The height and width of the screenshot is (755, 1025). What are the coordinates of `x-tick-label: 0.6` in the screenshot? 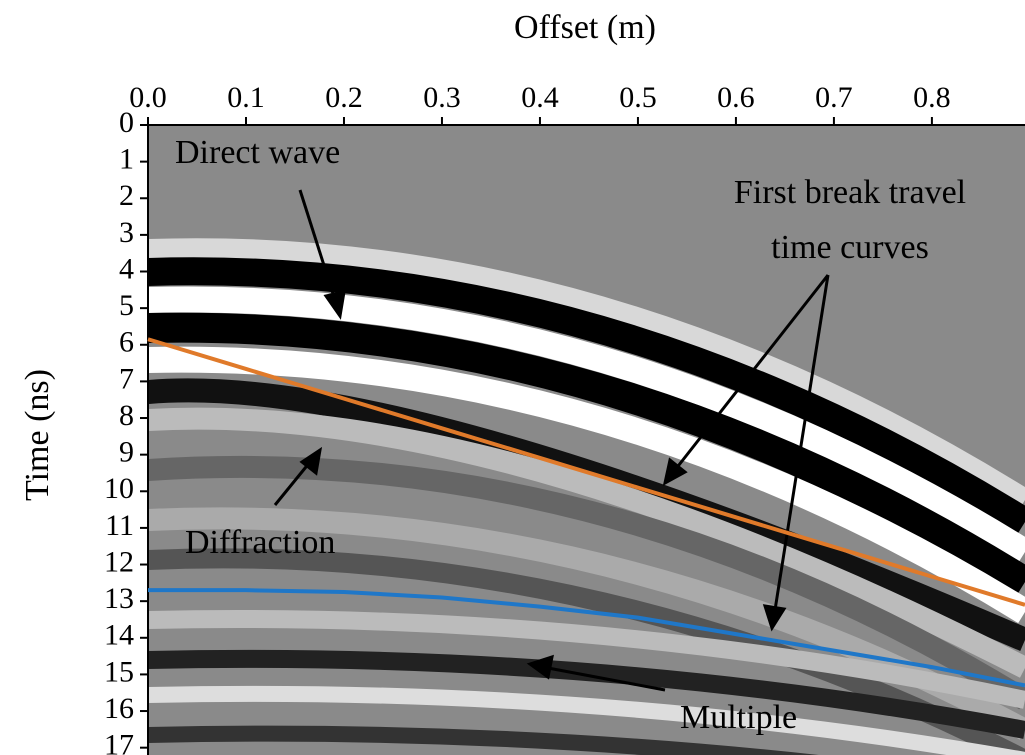 It's located at (736, 97).